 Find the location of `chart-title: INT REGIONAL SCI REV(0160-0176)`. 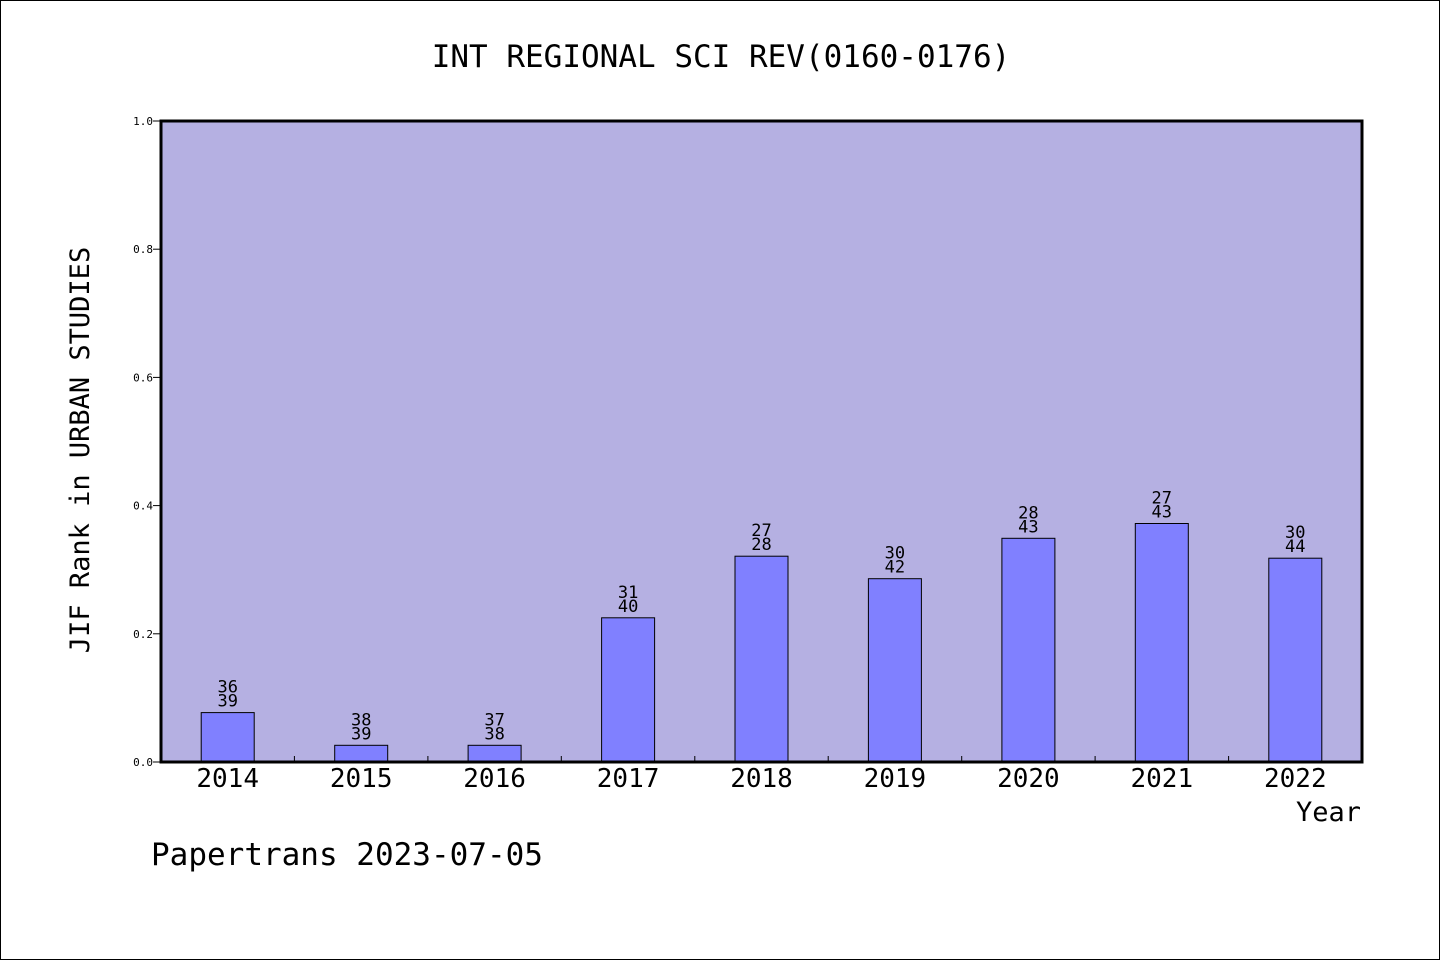

chart-title: INT REGIONAL SCI REV(0160-0176) is located at coordinates (721, 57).